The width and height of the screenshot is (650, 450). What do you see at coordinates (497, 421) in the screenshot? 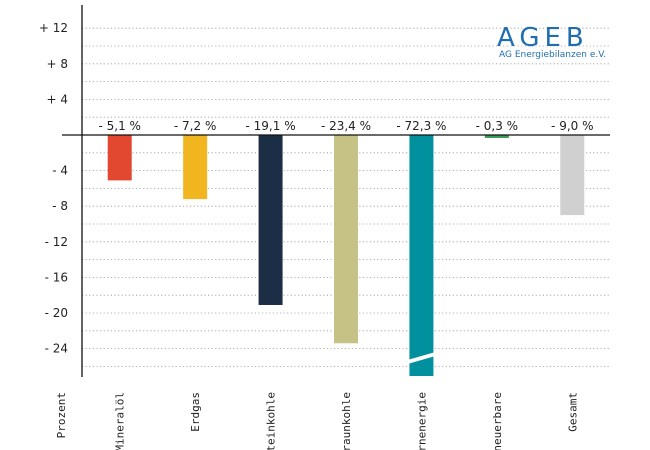
I see `category-label: Erneuerbare` at bounding box center [497, 421].